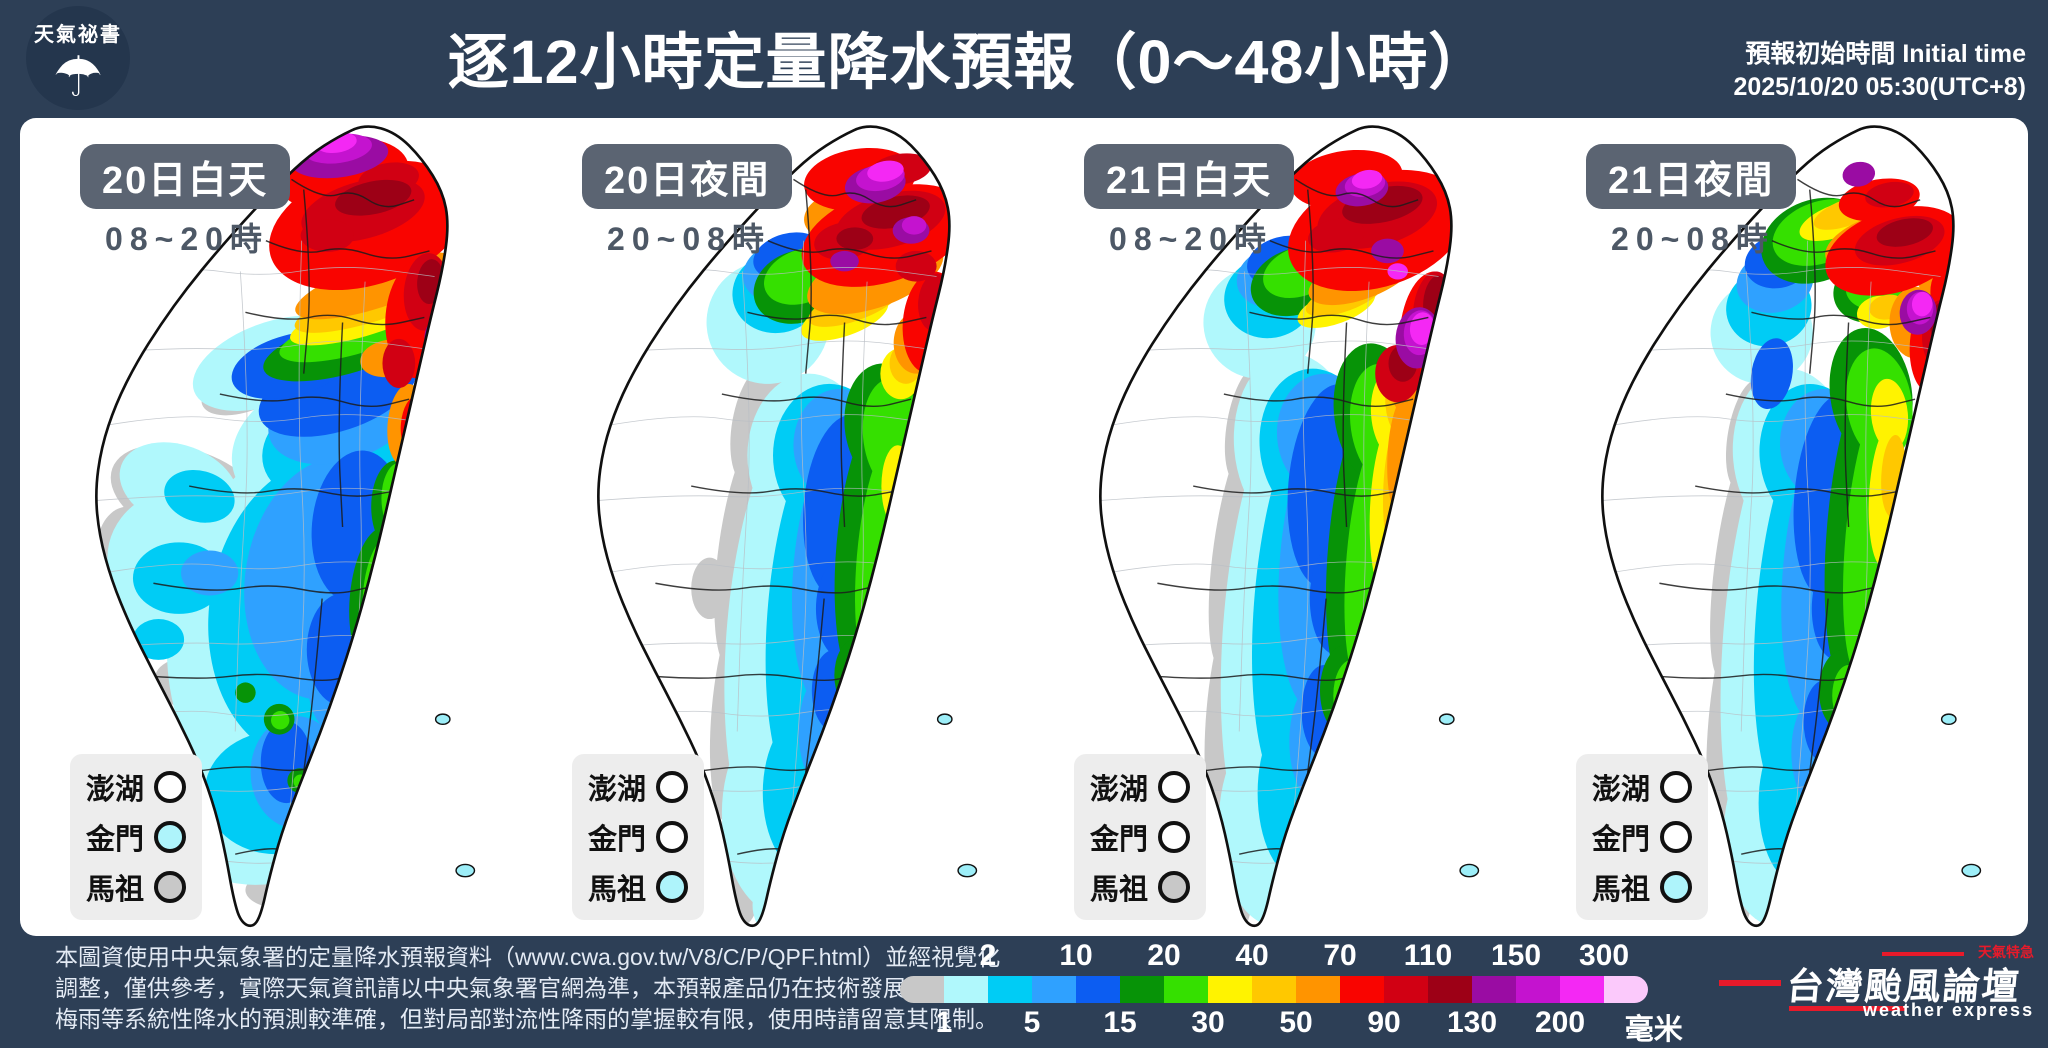  I want to click on umbrella-icon: ☂, so click(78, 76).